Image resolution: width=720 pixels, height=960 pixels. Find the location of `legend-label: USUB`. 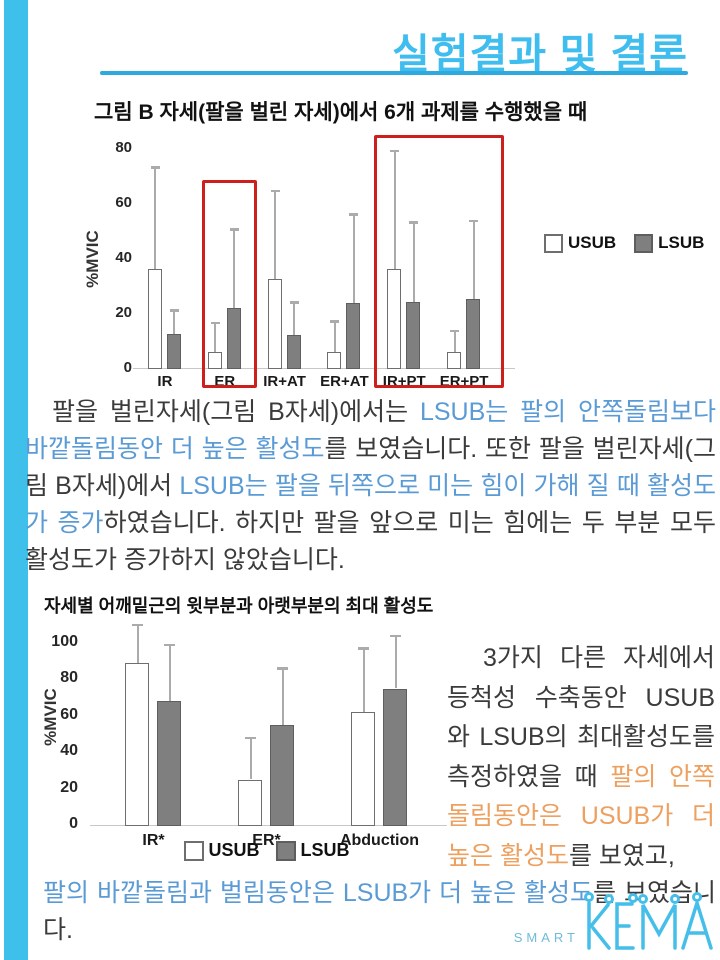

legend-label: USUB is located at coordinates (234, 850).